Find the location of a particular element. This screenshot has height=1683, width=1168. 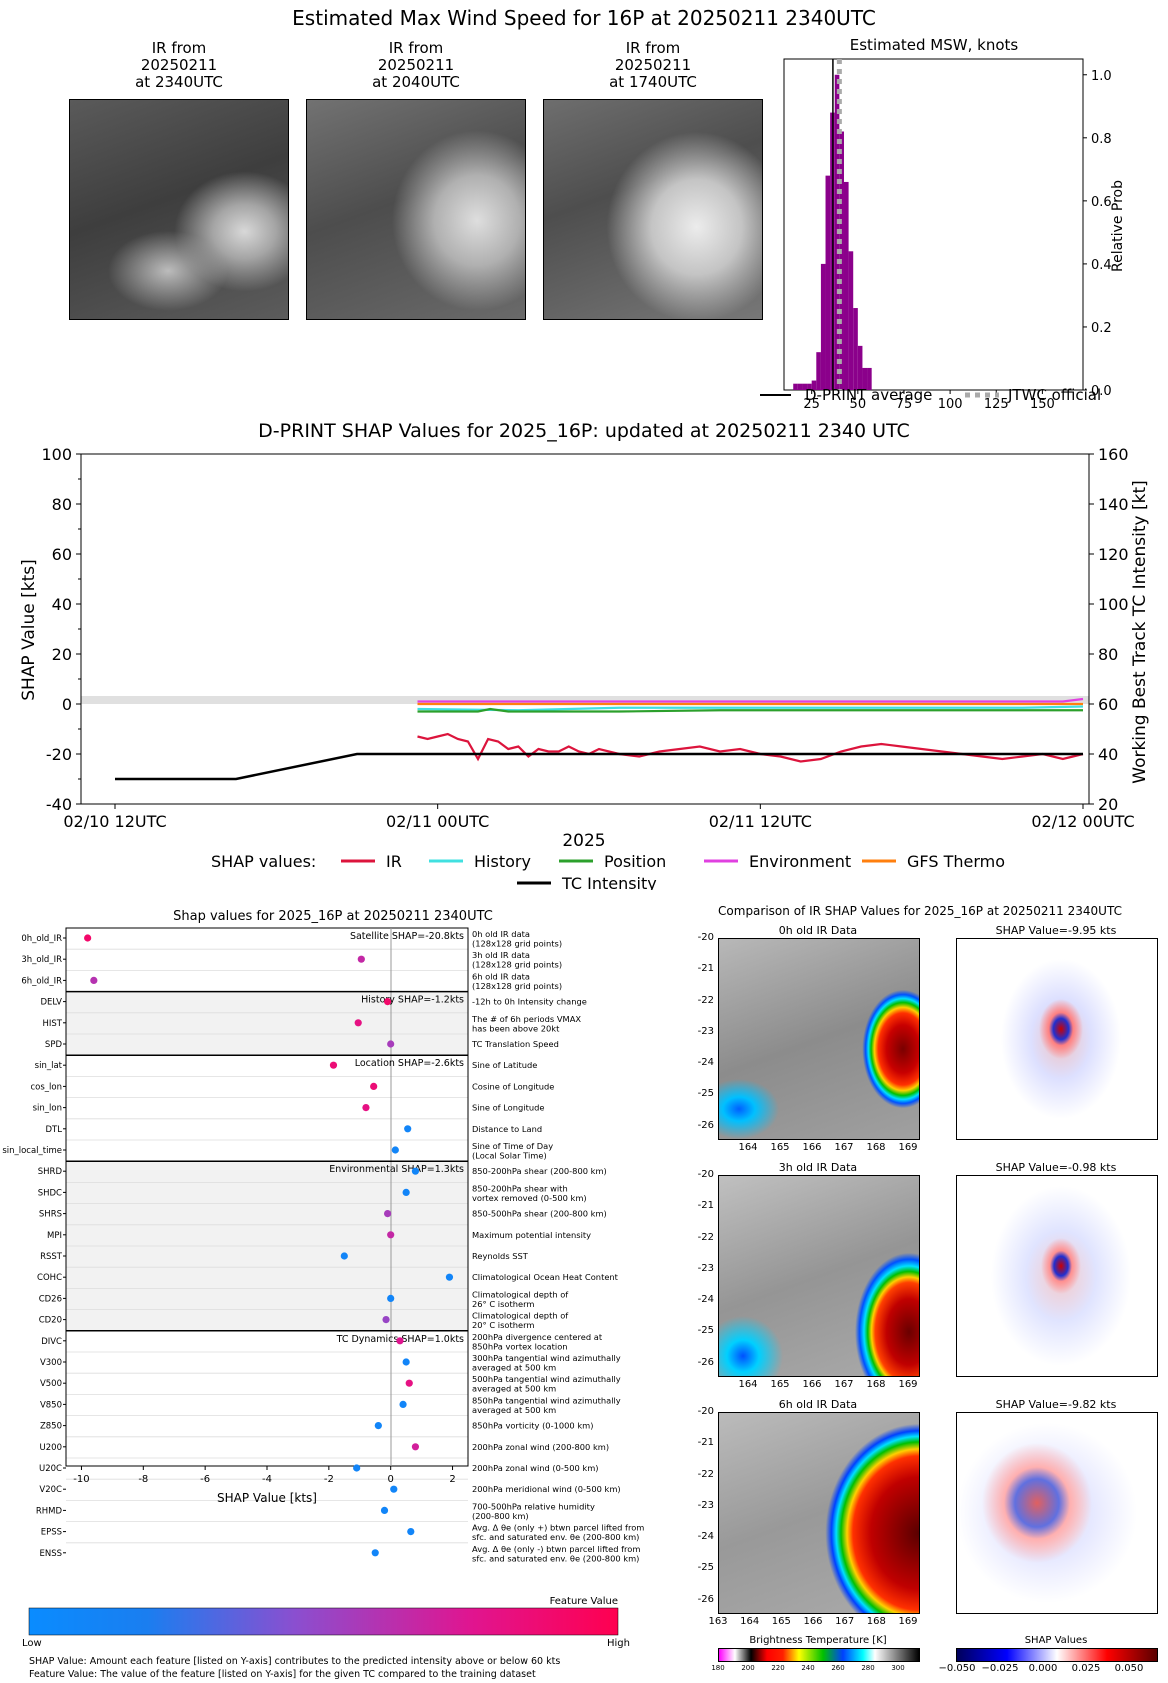

feat-name: 0h_old_IR is located at coordinates (41, 939).